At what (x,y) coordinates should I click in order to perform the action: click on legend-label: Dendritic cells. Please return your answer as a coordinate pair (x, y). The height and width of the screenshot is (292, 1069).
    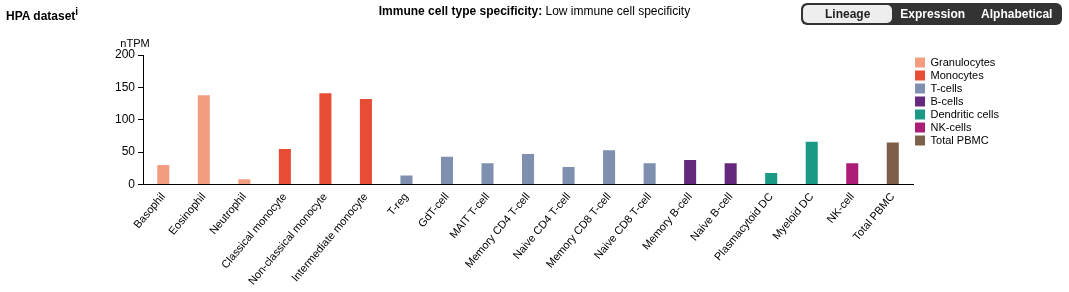
    Looking at the image, I should click on (965, 113).